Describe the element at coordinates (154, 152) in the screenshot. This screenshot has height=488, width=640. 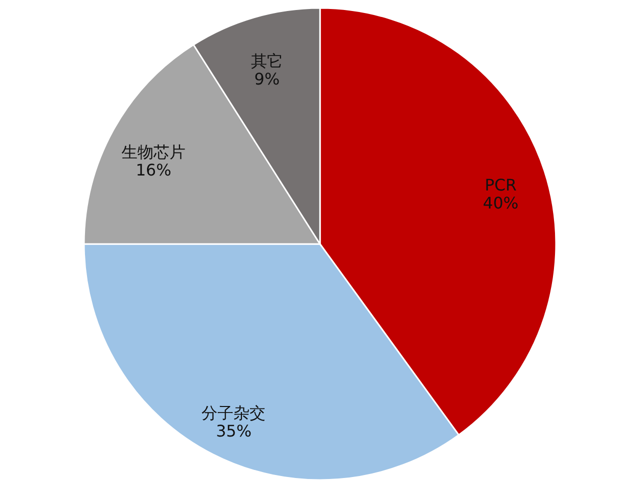
I see `slice-label: 生物芯片` at that location.